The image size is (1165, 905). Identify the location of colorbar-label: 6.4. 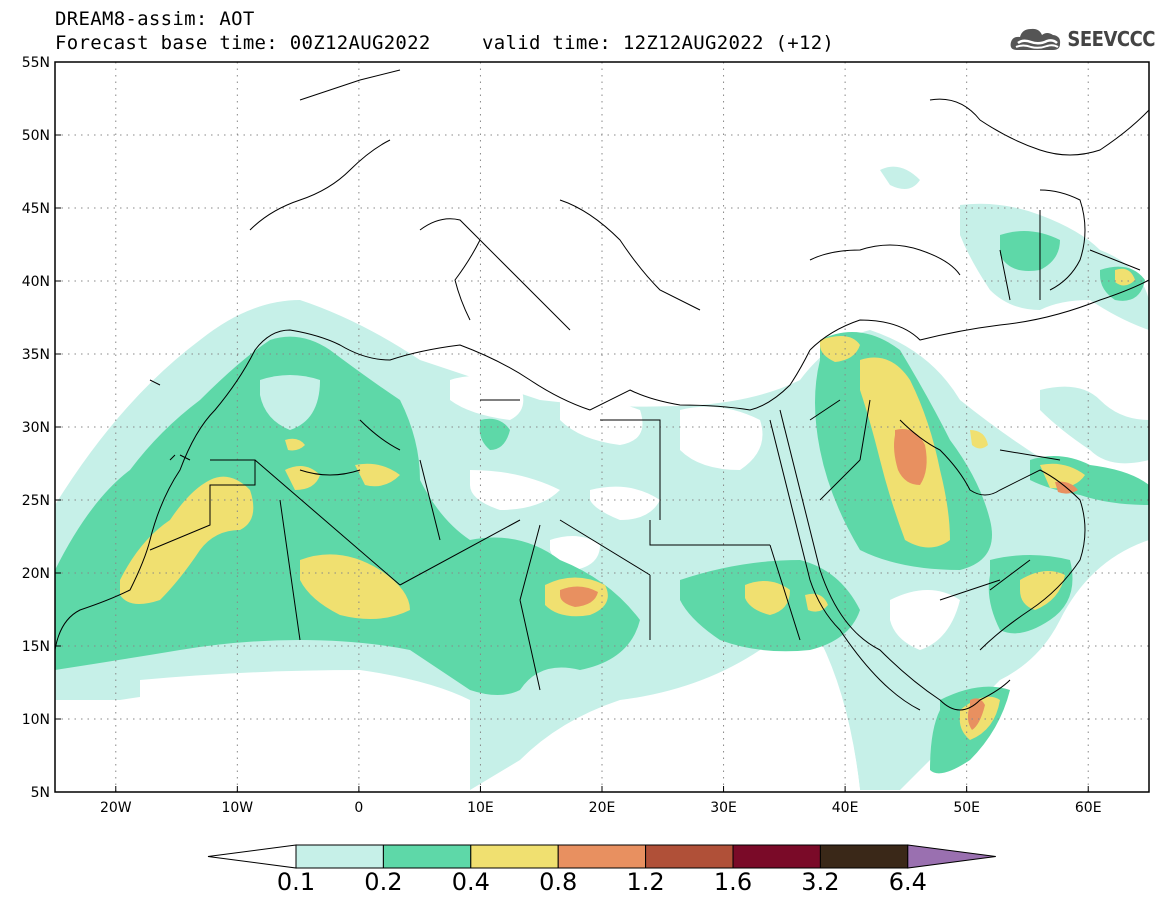
(907, 882).